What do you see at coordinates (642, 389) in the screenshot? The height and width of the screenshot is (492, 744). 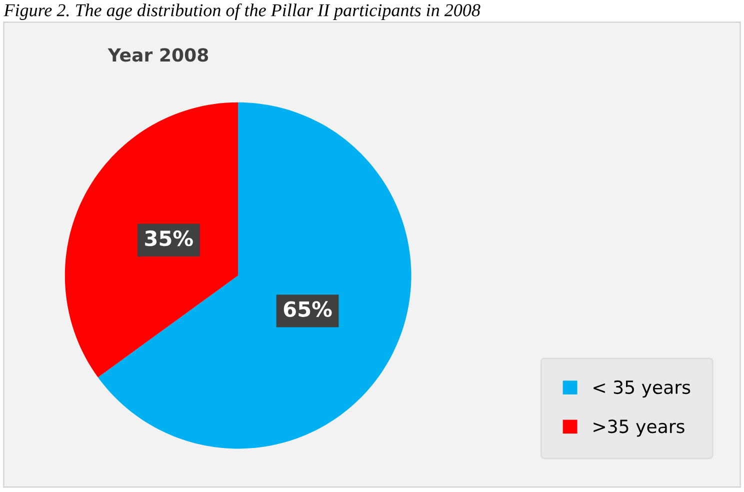 I see `legend-label: < 35 years` at bounding box center [642, 389].